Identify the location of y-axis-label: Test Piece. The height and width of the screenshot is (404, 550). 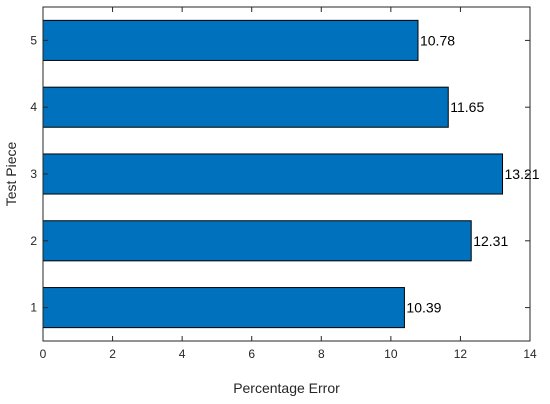
(11, 173).